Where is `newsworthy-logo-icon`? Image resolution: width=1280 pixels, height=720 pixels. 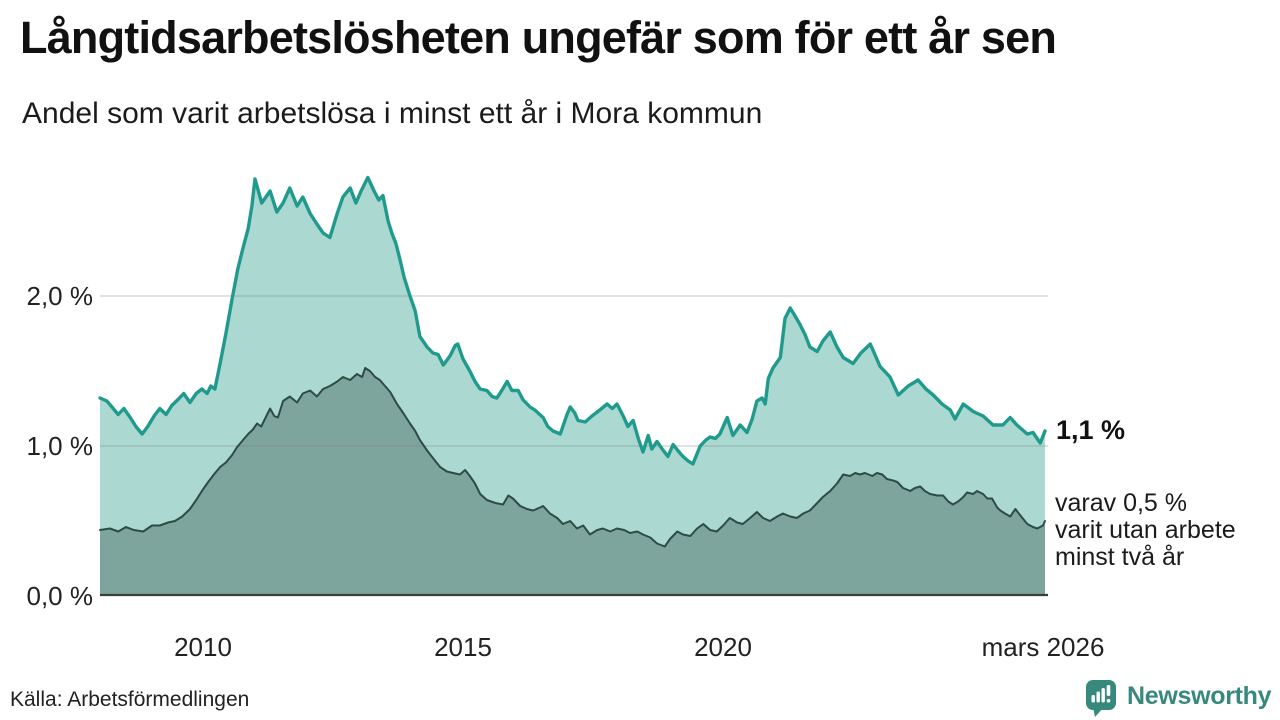 newsworthy-logo-icon is located at coordinates (1101, 698).